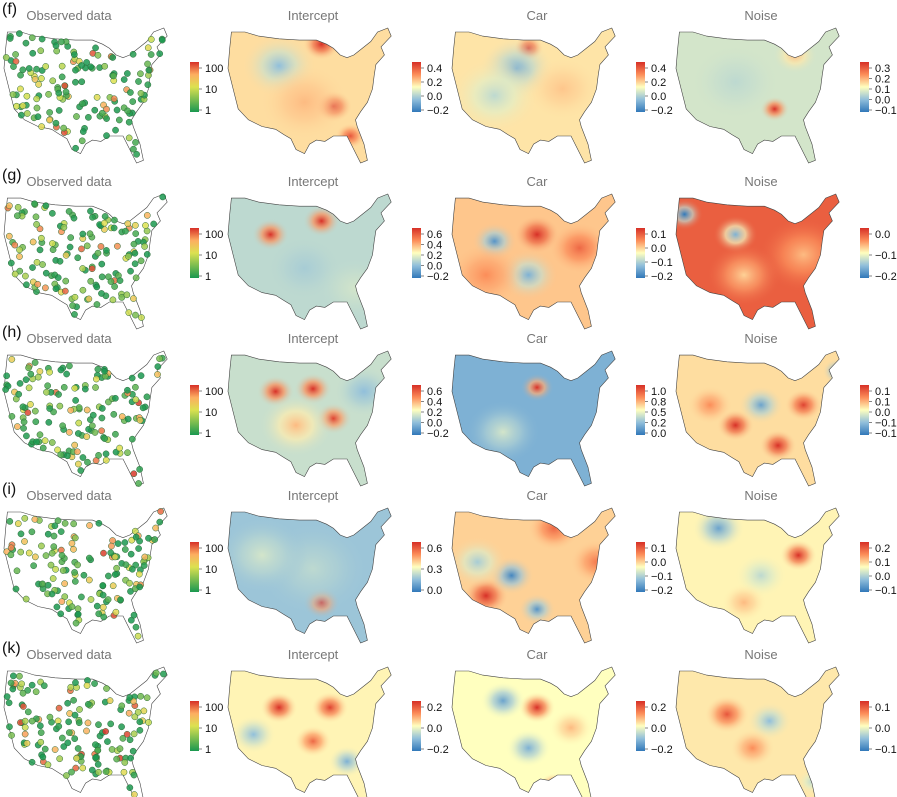 Image resolution: width=897 pixels, height=797 pixels. What do you see at coordinates (538, 15) in the screenshot?
I see `panel-title: Car` at bounding box center [538, 15].